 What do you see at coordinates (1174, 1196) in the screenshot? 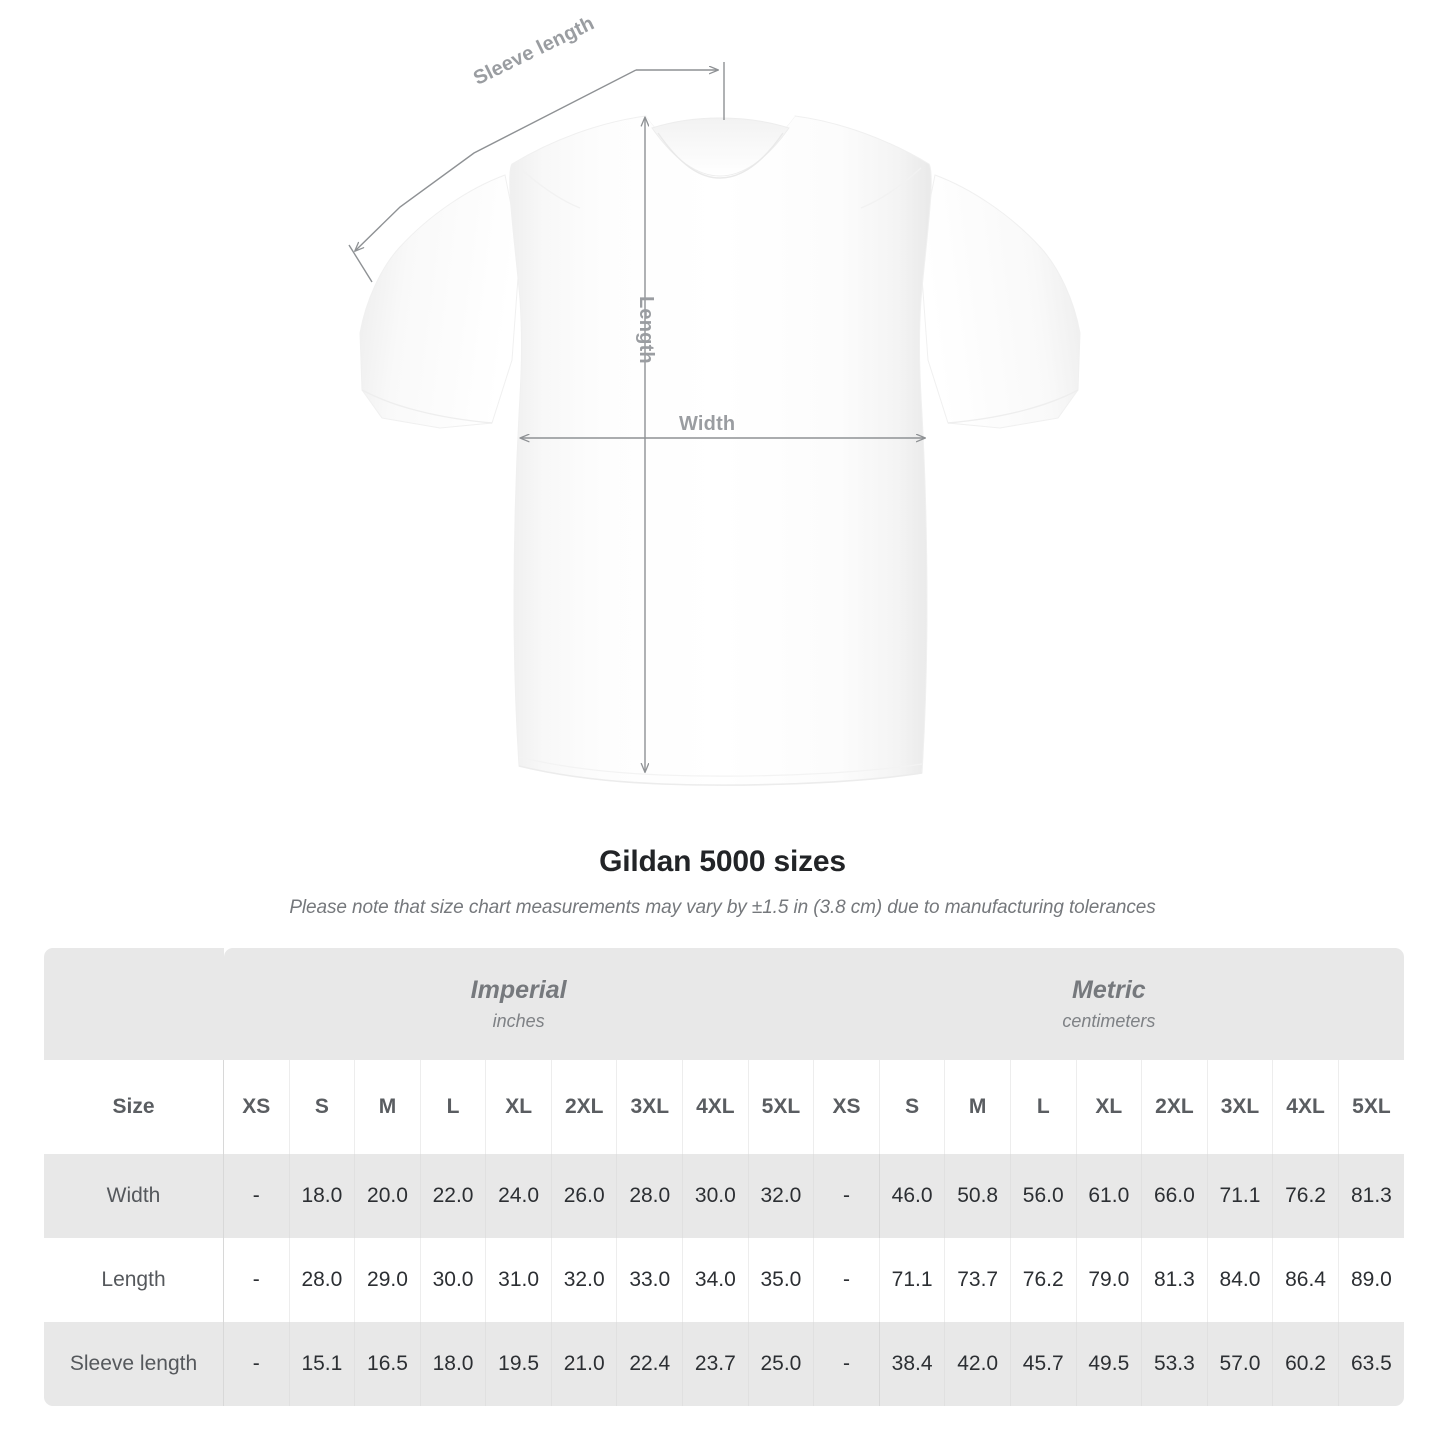
I see `cell-width-metric-2xl: 66.0` at bounding box center [1174, 1196].